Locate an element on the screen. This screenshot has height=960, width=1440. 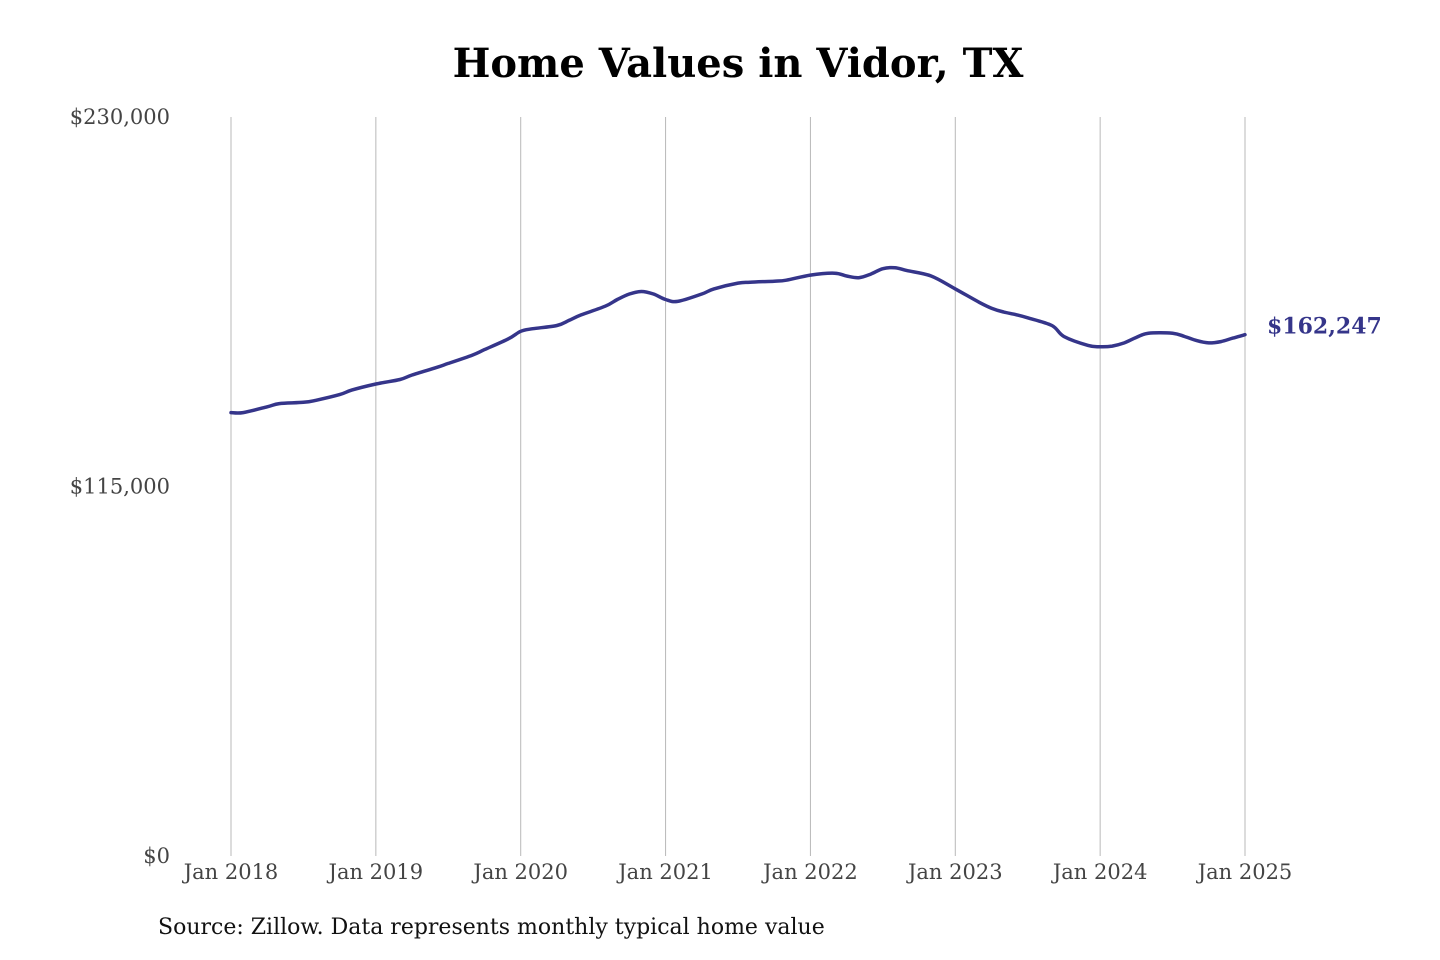
x-tick-label: Jan 2024 is located at coordinates (1099, 872).